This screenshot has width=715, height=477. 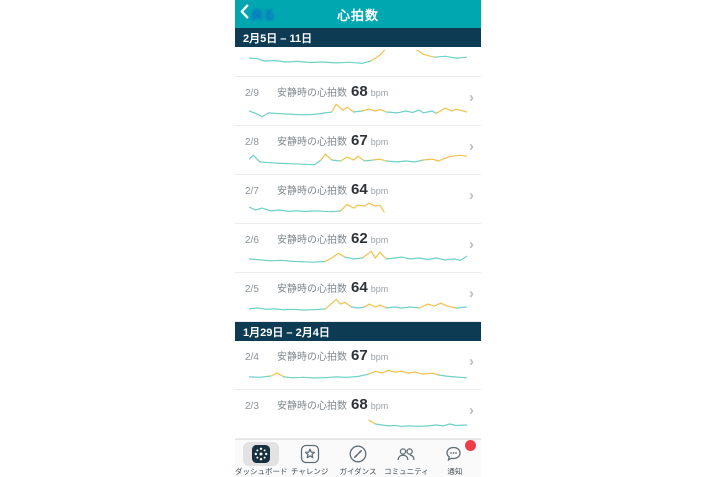 What do you see at coordinates (252, 406) in the screenshot?
I see `row-date: 2/3` at bounding box center [252, 406].